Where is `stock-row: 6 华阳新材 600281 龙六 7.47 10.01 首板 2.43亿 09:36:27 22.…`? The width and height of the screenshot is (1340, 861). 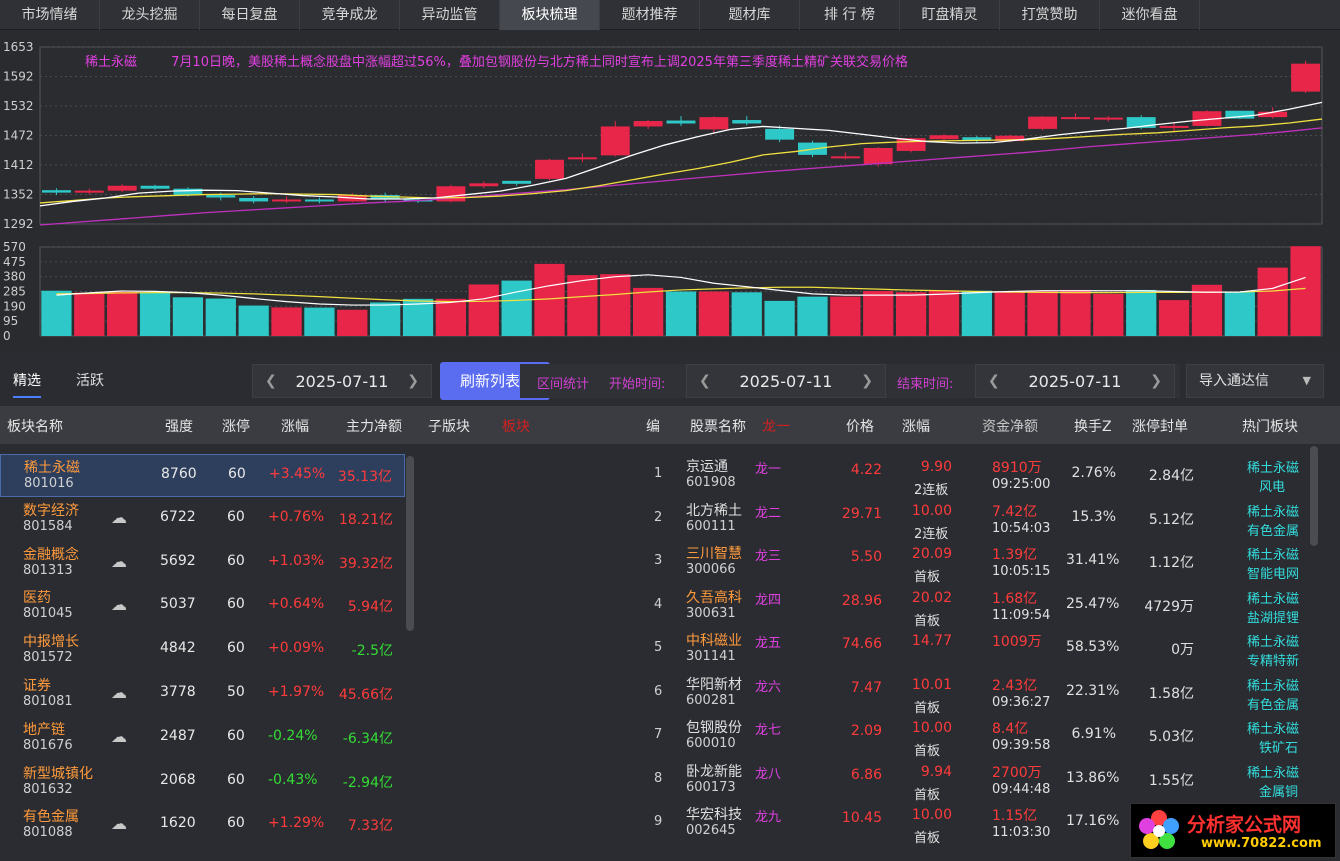
stock-row: 6 华阳新材 600281 龙六 7.47 10.01 首板 2.43亿 09:36:27 22.… is located at coordinates (981, 694).